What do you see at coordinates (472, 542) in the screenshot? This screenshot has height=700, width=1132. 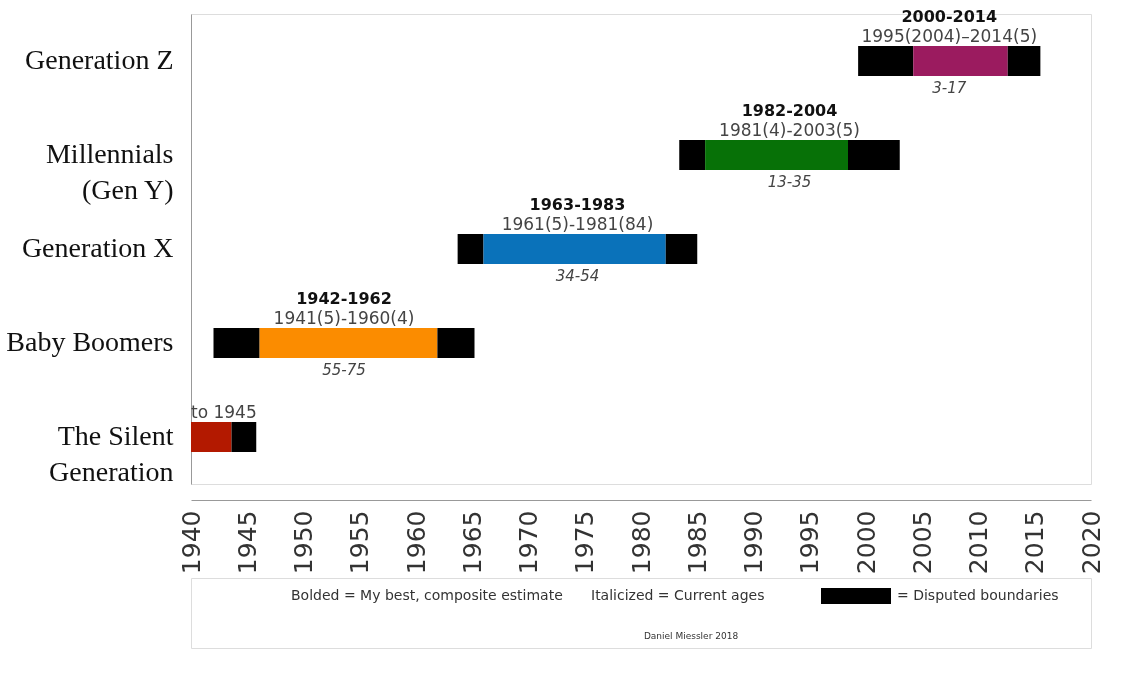 I see `x-tick-label: 1965` at bounding box center [472, 542].